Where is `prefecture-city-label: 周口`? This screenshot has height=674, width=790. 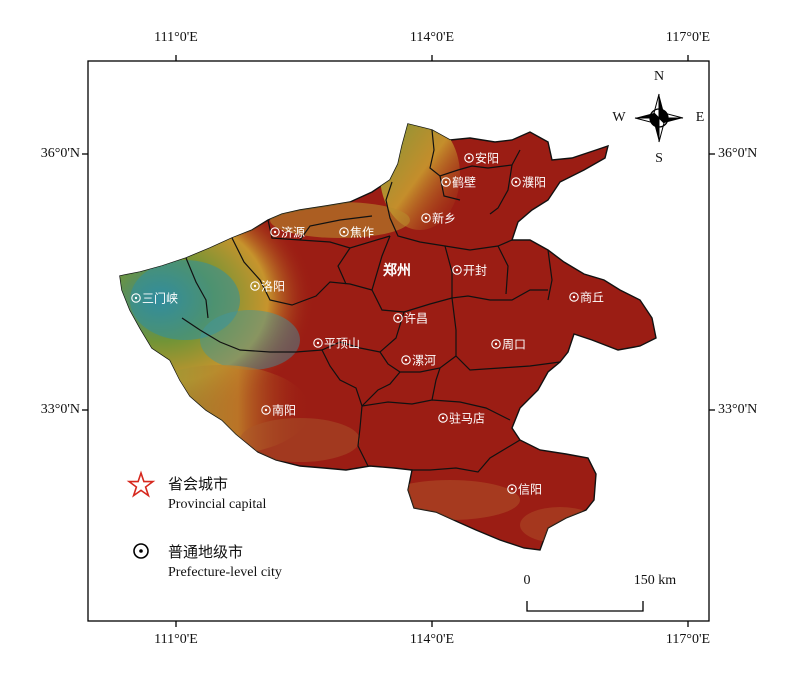
prefecture-city-label: 周口 is located at coordinates (514, 344).